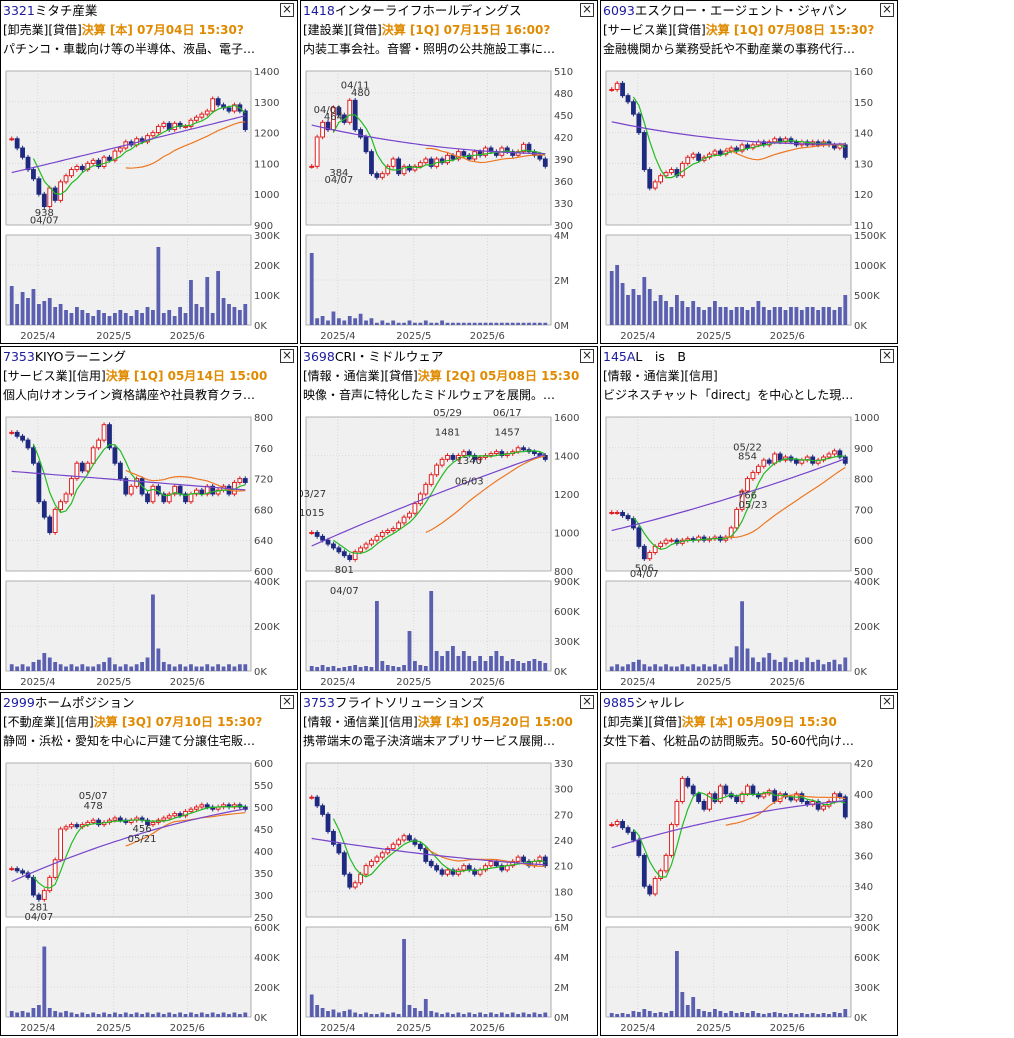  Describe the element at coordinates (863, 134) in the screenshot. I see `price-tick-label: 140` at that location.